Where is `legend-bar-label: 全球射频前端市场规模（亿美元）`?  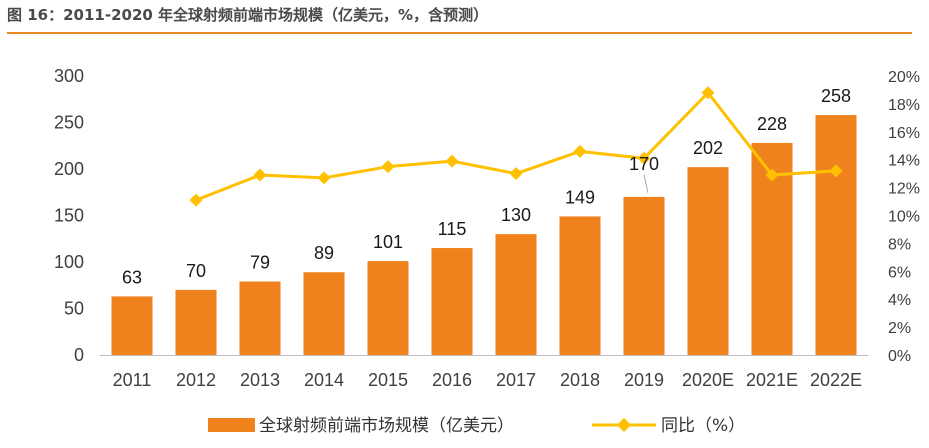
legend-bar-label: 全球射频前端市场规模（亿美元） is located at coordinates (386, 426).